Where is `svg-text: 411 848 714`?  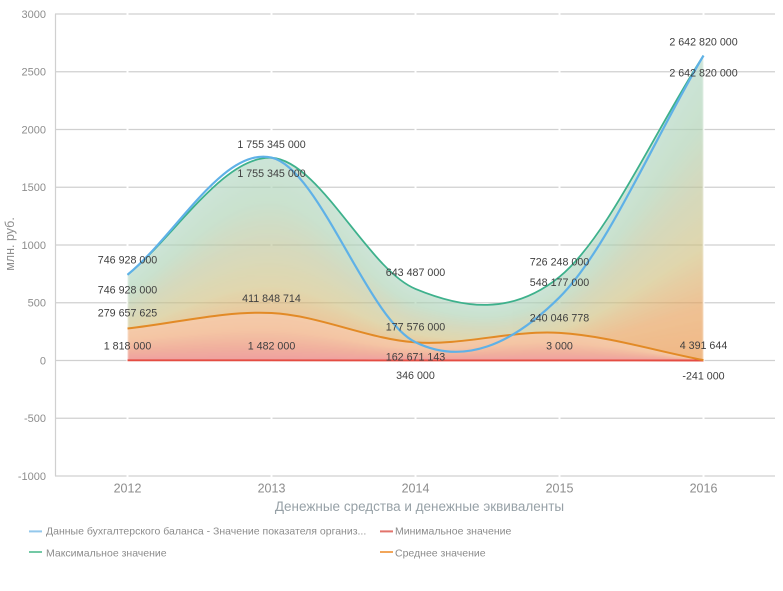
svg-text: 411 848 714 is located at coordinates (271, 299).